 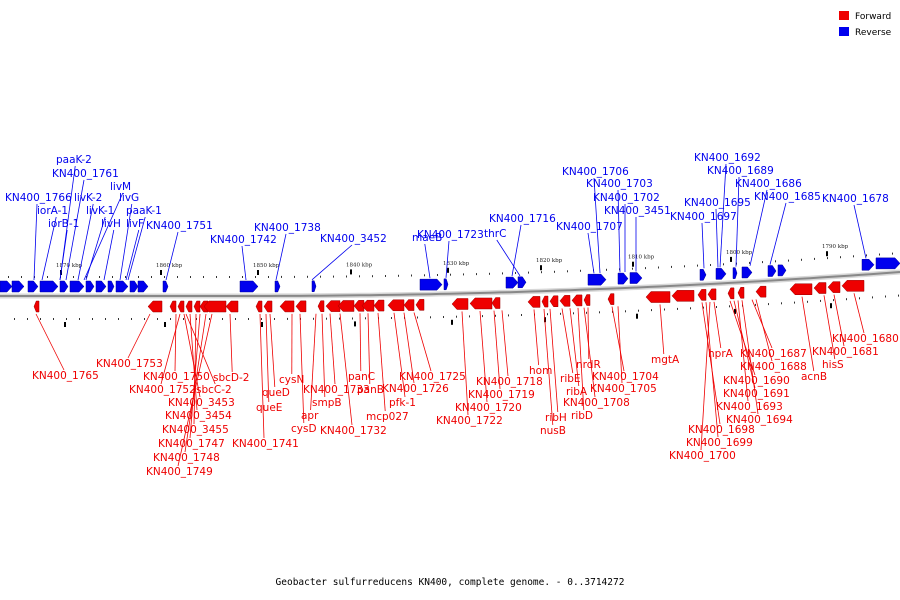 I want to click on gene-label-paak-2: paaK-2, so click(x=74, y=160).